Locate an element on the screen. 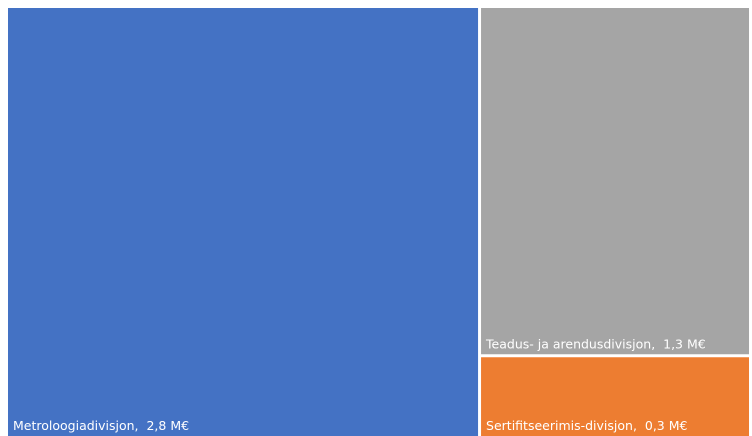  treemap-tile-2: Sertifitseerimis-divisjon, 0,3 M€ is located at coordinates (615, 396).